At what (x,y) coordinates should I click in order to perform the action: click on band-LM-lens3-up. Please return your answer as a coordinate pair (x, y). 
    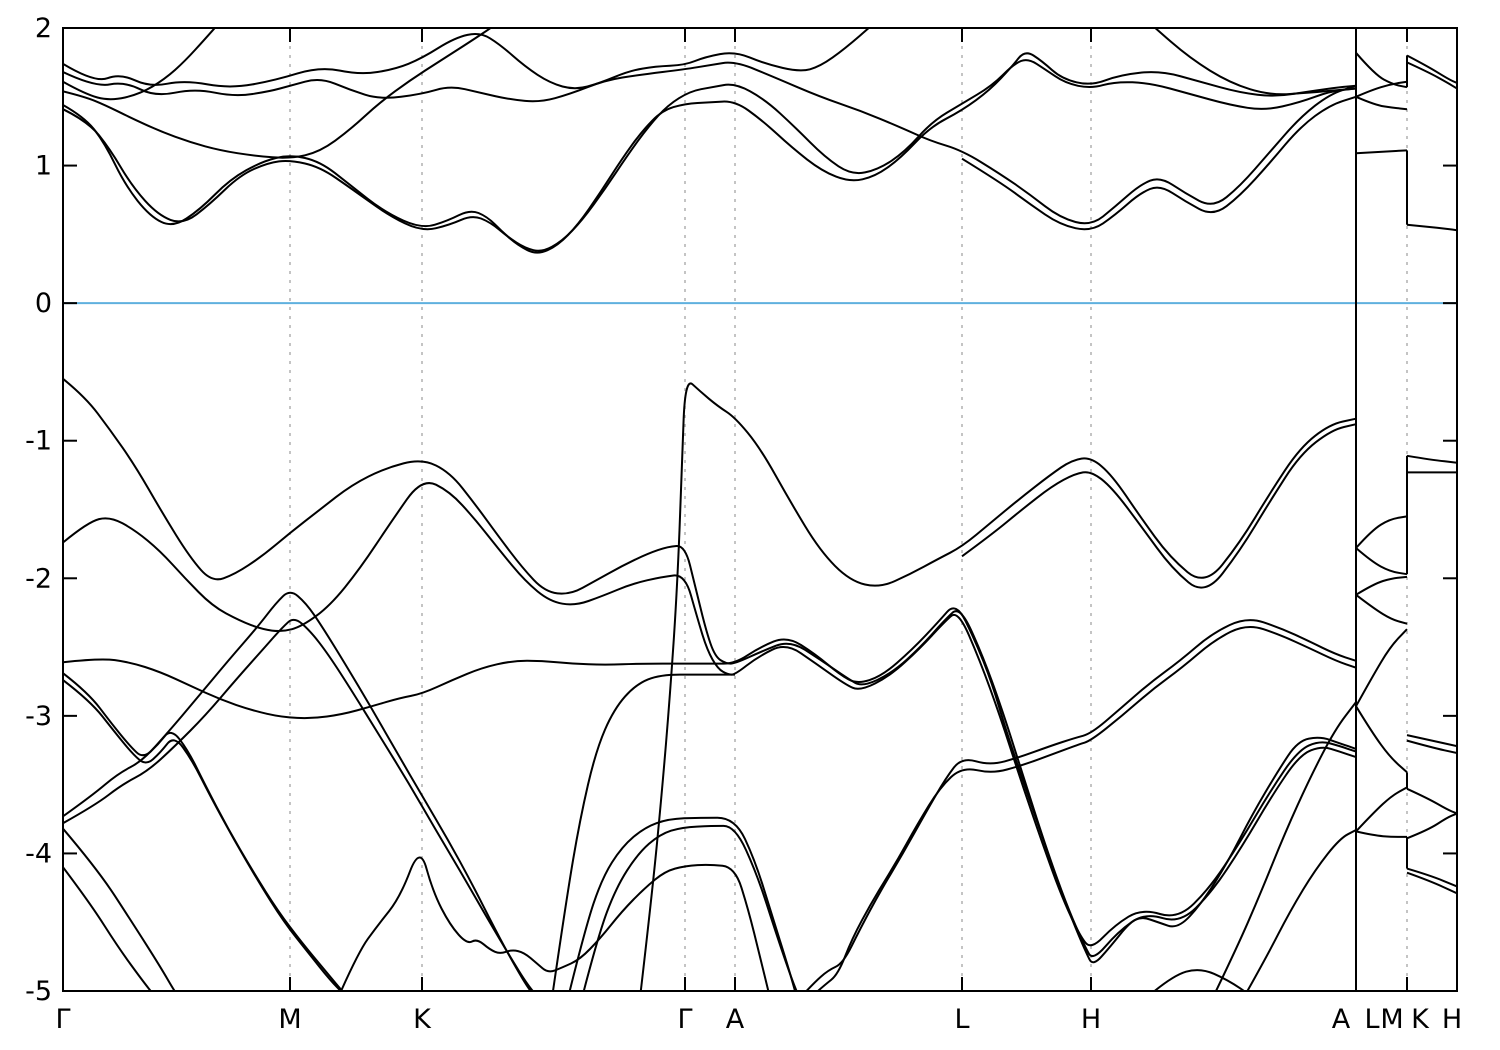
    Looking at the image, I should click on (1381, 809).